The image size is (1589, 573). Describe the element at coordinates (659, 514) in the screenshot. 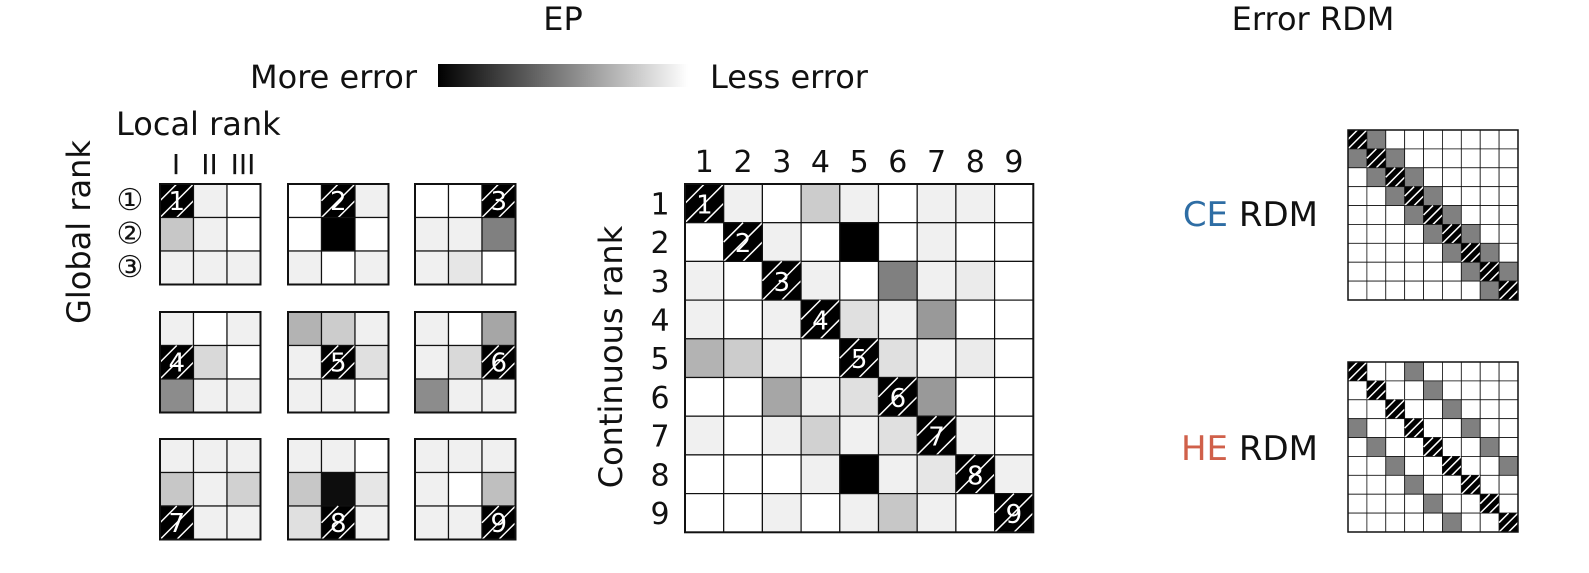

I see `matrix-row-label: 9` at that location.